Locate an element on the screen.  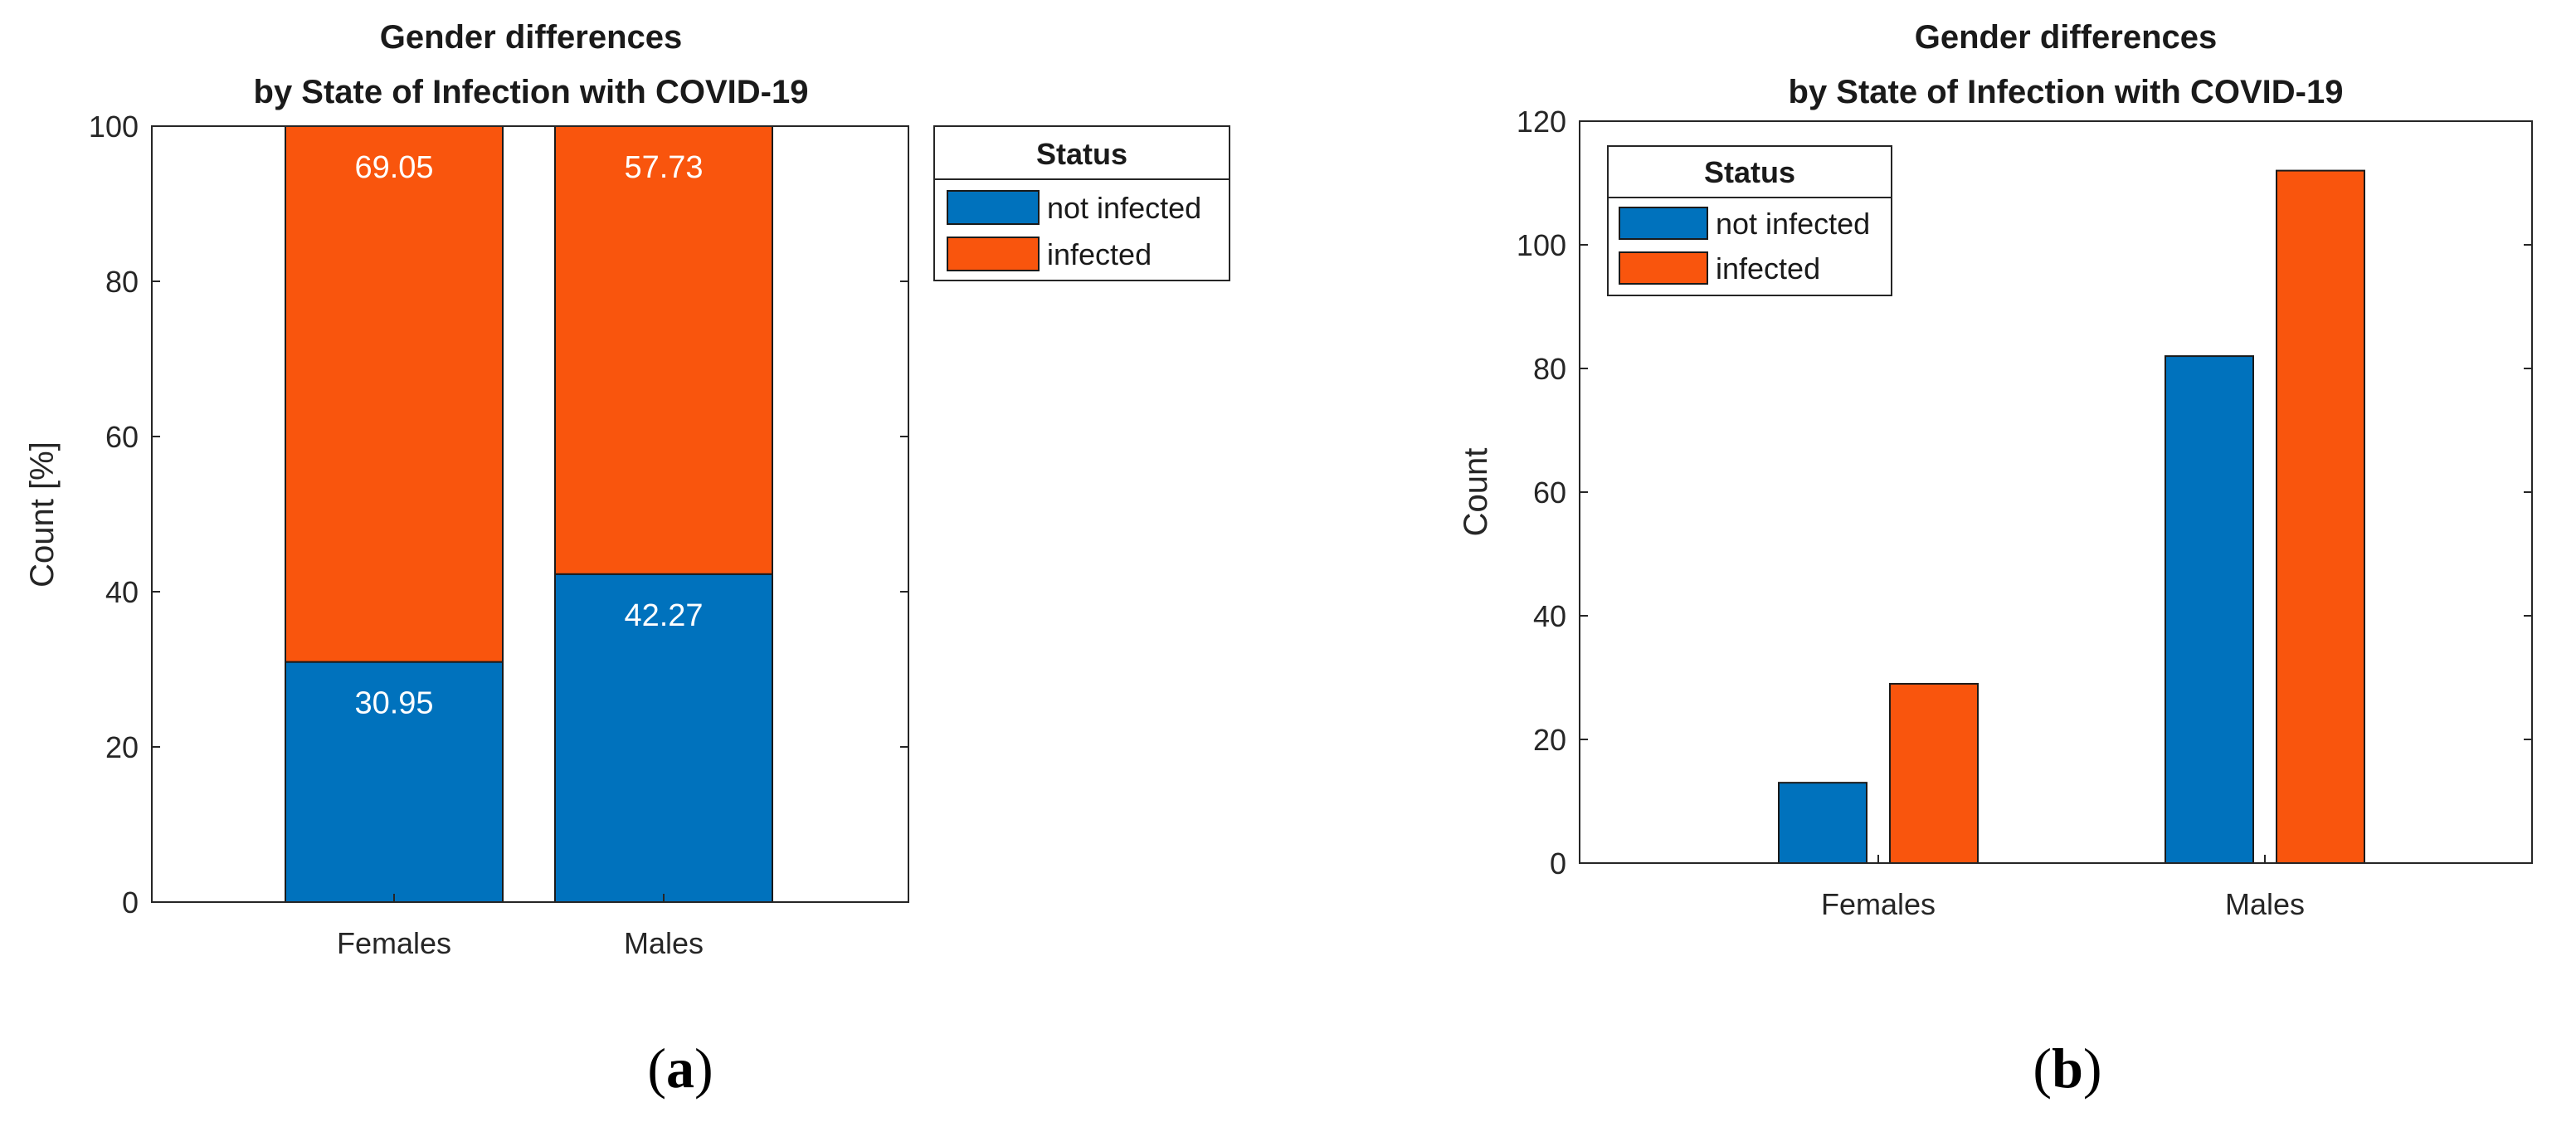
chart-a-legend: Status not infected infected is located at coordinates (1081, 203).